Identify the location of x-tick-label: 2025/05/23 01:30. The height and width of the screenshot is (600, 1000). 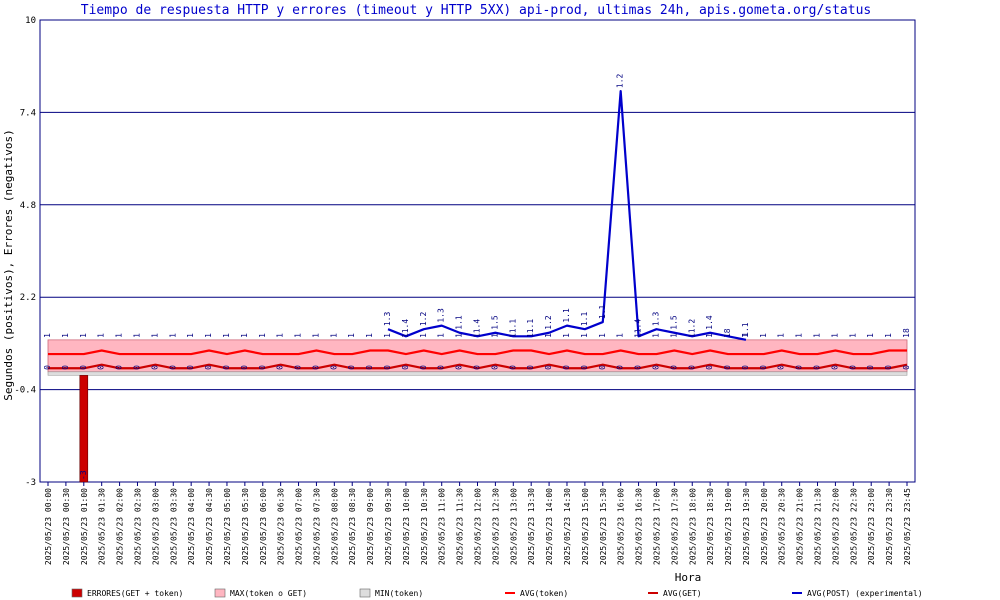
(102, 526).